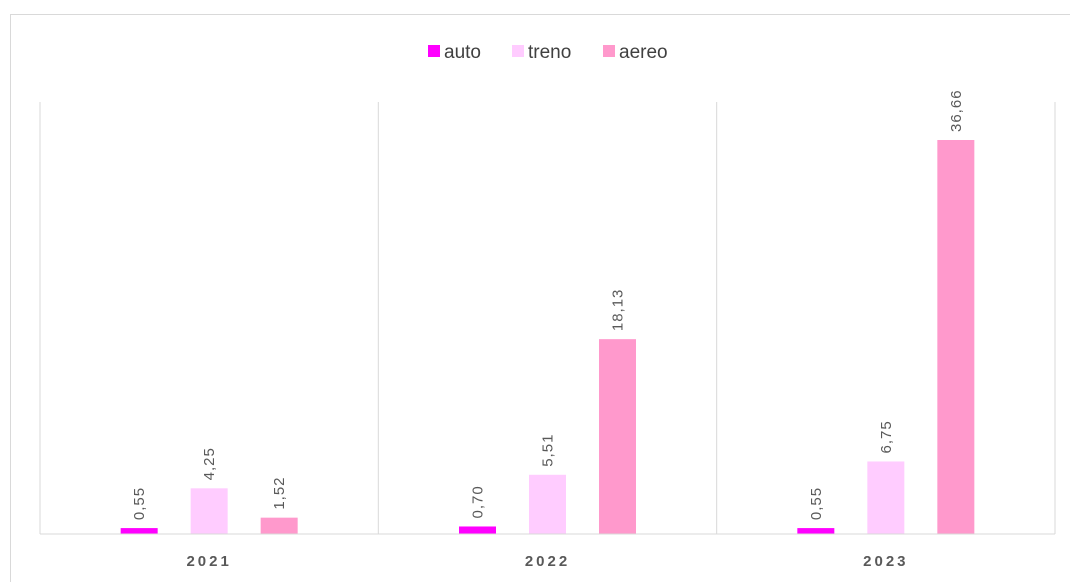  I want to click on bar-aereo-2023, so click(956, 337).